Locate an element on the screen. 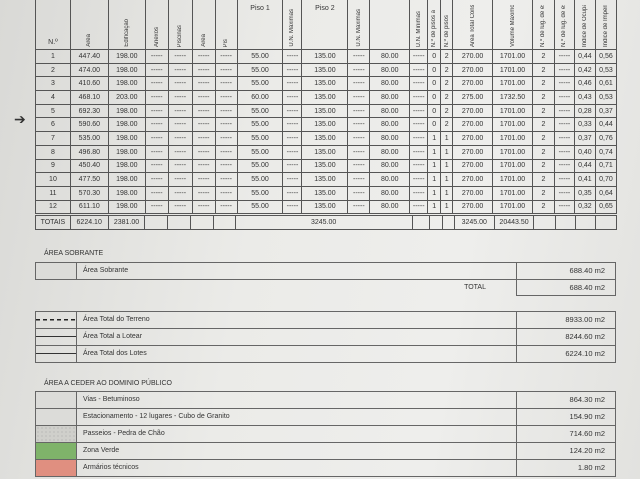 This screenshot has width=640, height=479. table-cell: 5 is located at coordinates (53, 111).